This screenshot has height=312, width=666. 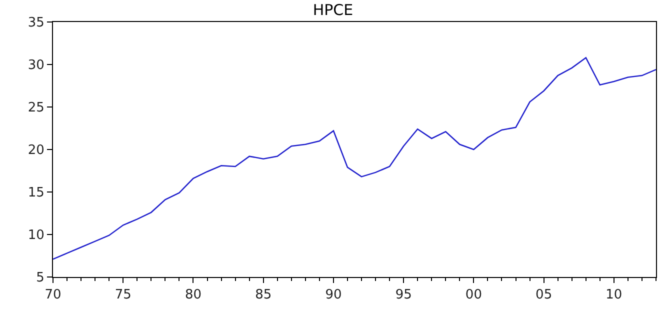 I want to click on x-tick-label: 00, so click(x=473, y=295).